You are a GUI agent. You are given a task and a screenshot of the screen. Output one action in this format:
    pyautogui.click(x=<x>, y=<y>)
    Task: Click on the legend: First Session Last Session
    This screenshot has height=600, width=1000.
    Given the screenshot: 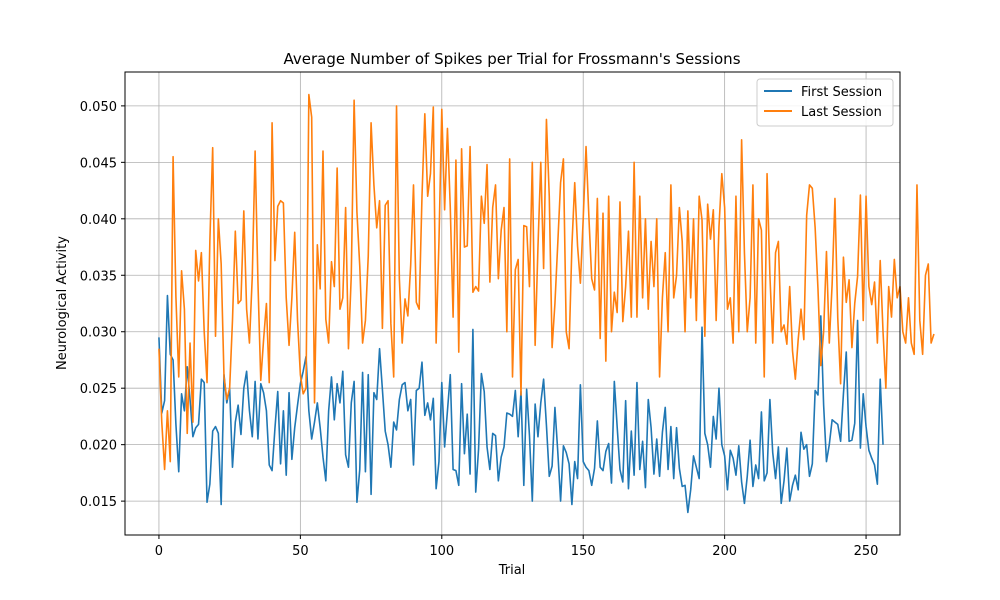 What is the action you would take?
    pyautogui.click(x=825, y=102)
    